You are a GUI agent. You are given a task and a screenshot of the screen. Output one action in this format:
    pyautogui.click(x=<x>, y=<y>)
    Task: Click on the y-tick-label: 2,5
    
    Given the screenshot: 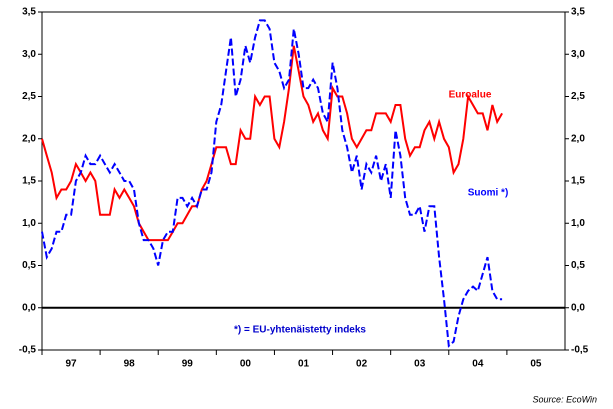 What is the action you would take?
    pyautogui.click(x=29, y=96)
    